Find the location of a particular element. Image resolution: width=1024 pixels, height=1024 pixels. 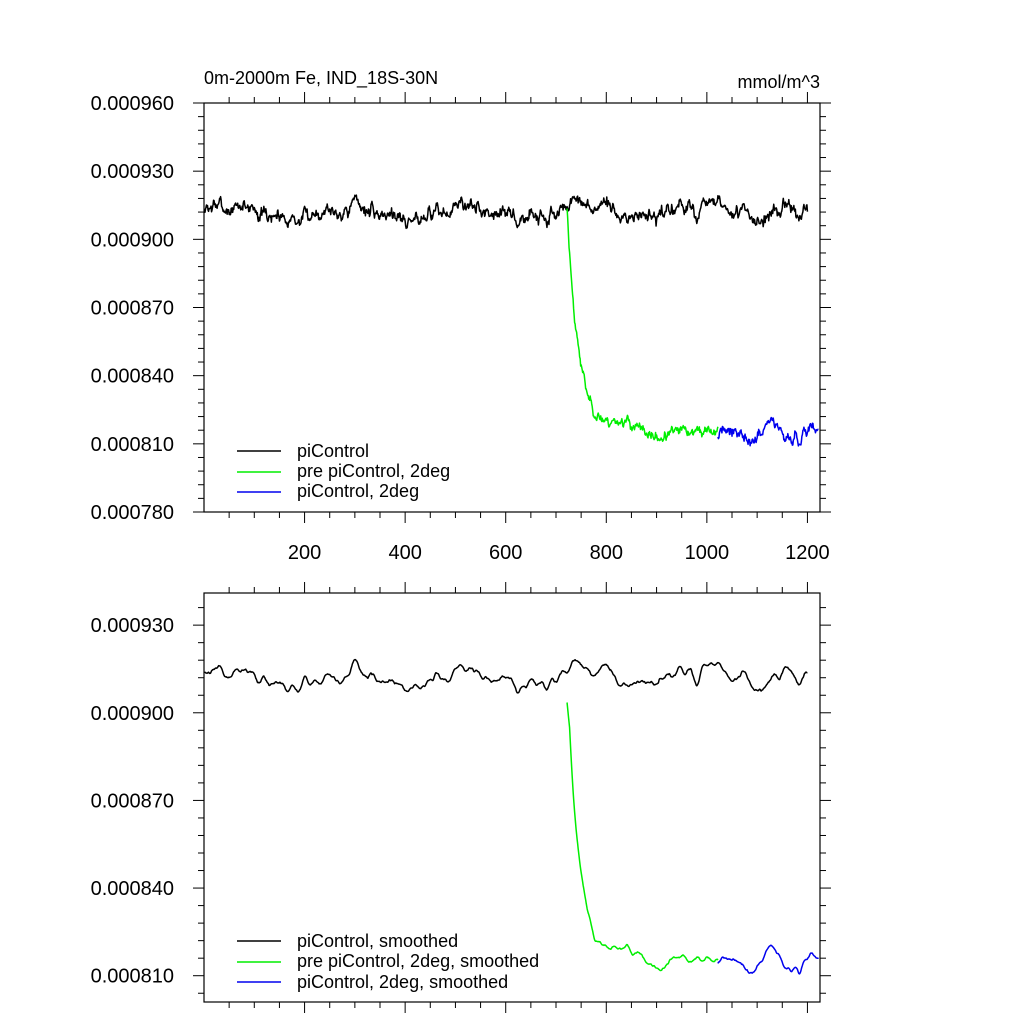

bottom-series-line-picontrol-2deg is located at coordinates (768, 959).